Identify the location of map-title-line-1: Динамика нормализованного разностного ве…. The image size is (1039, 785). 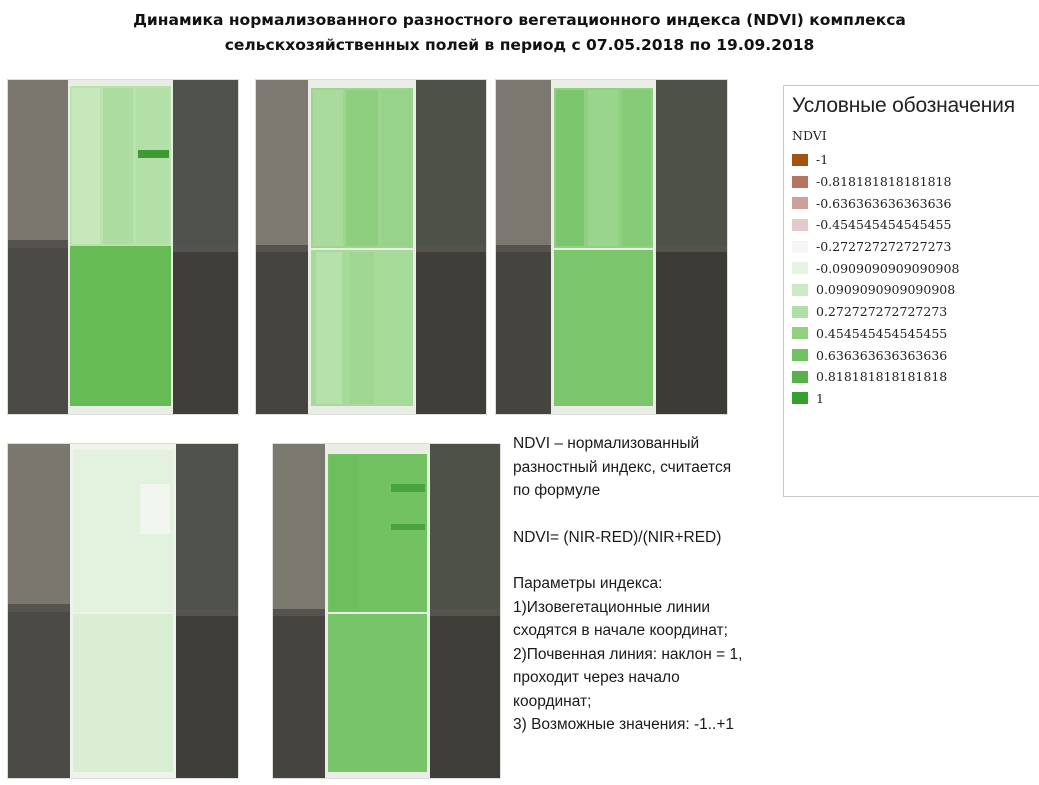
(519, 20).